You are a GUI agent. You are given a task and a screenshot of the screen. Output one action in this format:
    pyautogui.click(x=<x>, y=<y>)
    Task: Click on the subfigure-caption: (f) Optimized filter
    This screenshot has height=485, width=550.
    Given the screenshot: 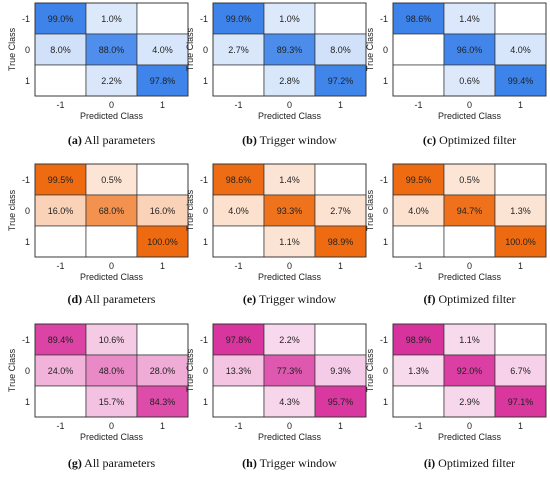 What is the action you would take?
    pyautogui.click(x=470, y=299)
    